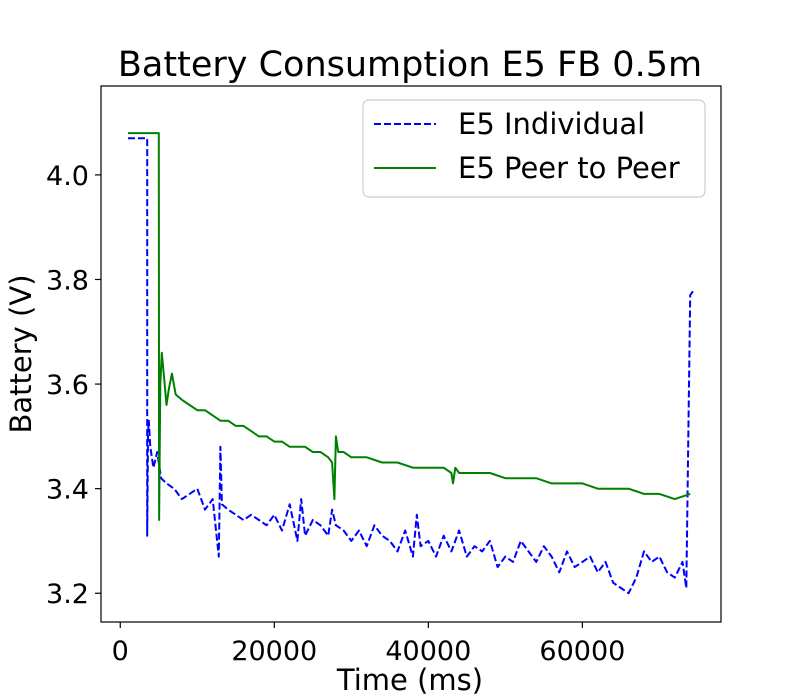  I want to click on y-axis: 3.2 3.4 3.6 3.8 4.0, so click(73, 385).